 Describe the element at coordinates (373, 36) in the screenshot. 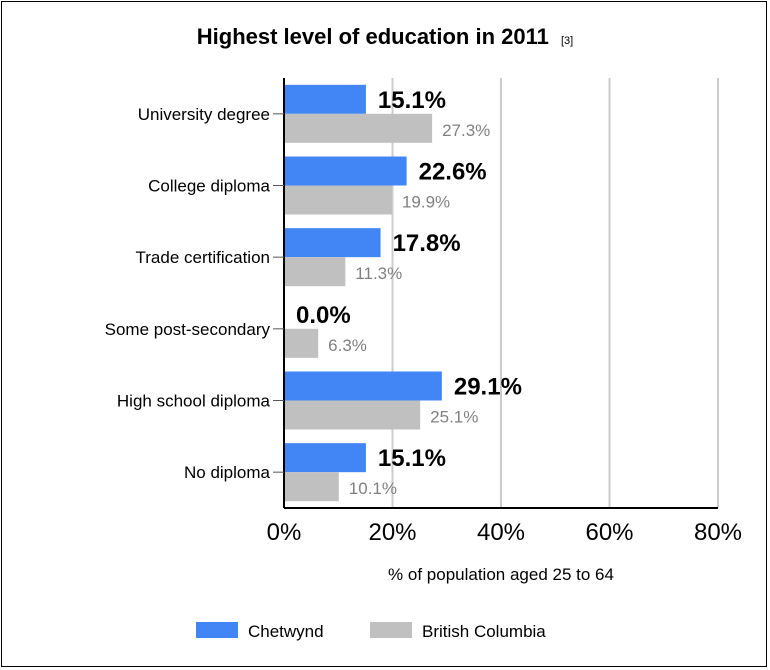

I see `chart-title-text: Highest level of education in 2011` at that location.